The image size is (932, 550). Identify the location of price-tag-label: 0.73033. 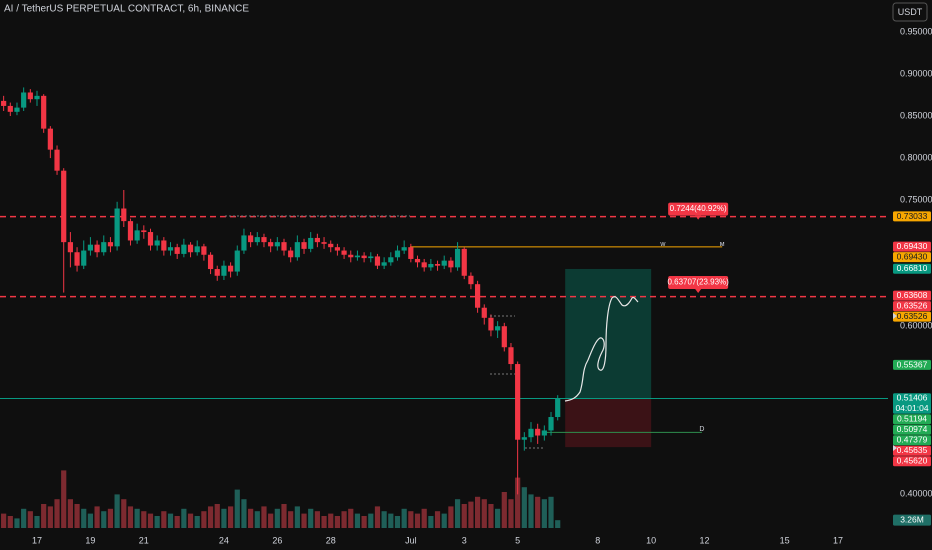
(912, 216).